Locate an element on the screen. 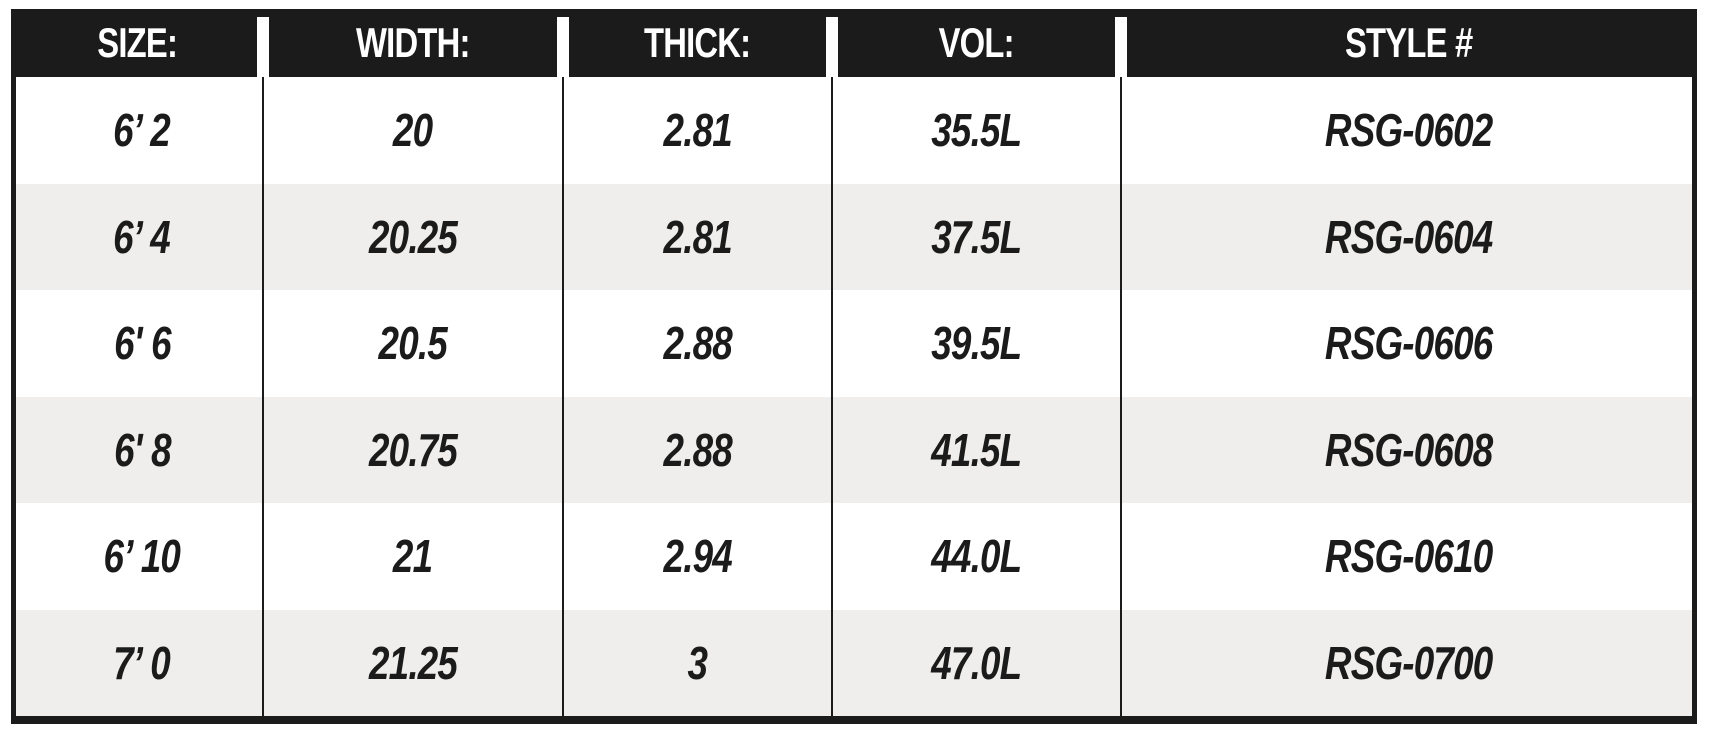 This screenshot has width=1710, height=736. cell-text: 6’ 10 is located at coordinates (142, 556).